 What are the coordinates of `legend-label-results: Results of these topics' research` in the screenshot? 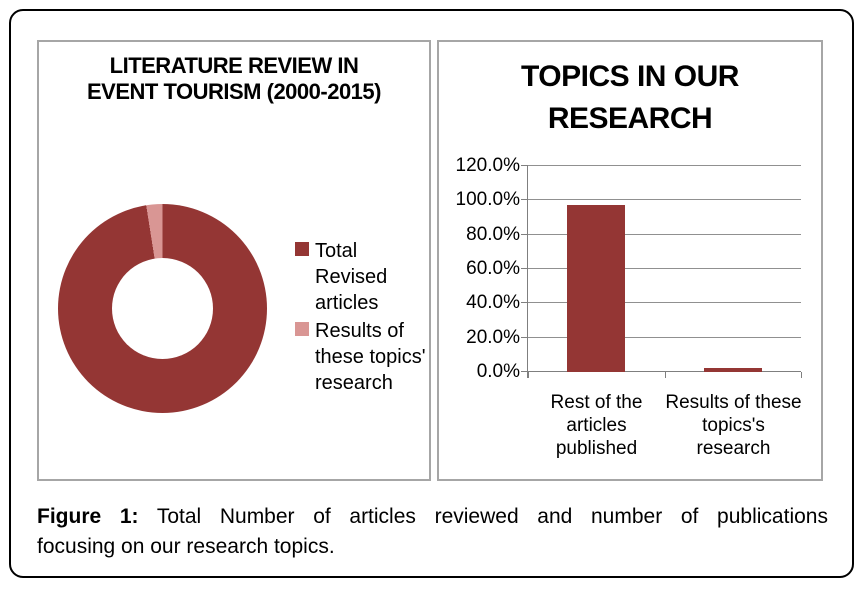 It's located at (370, 357).